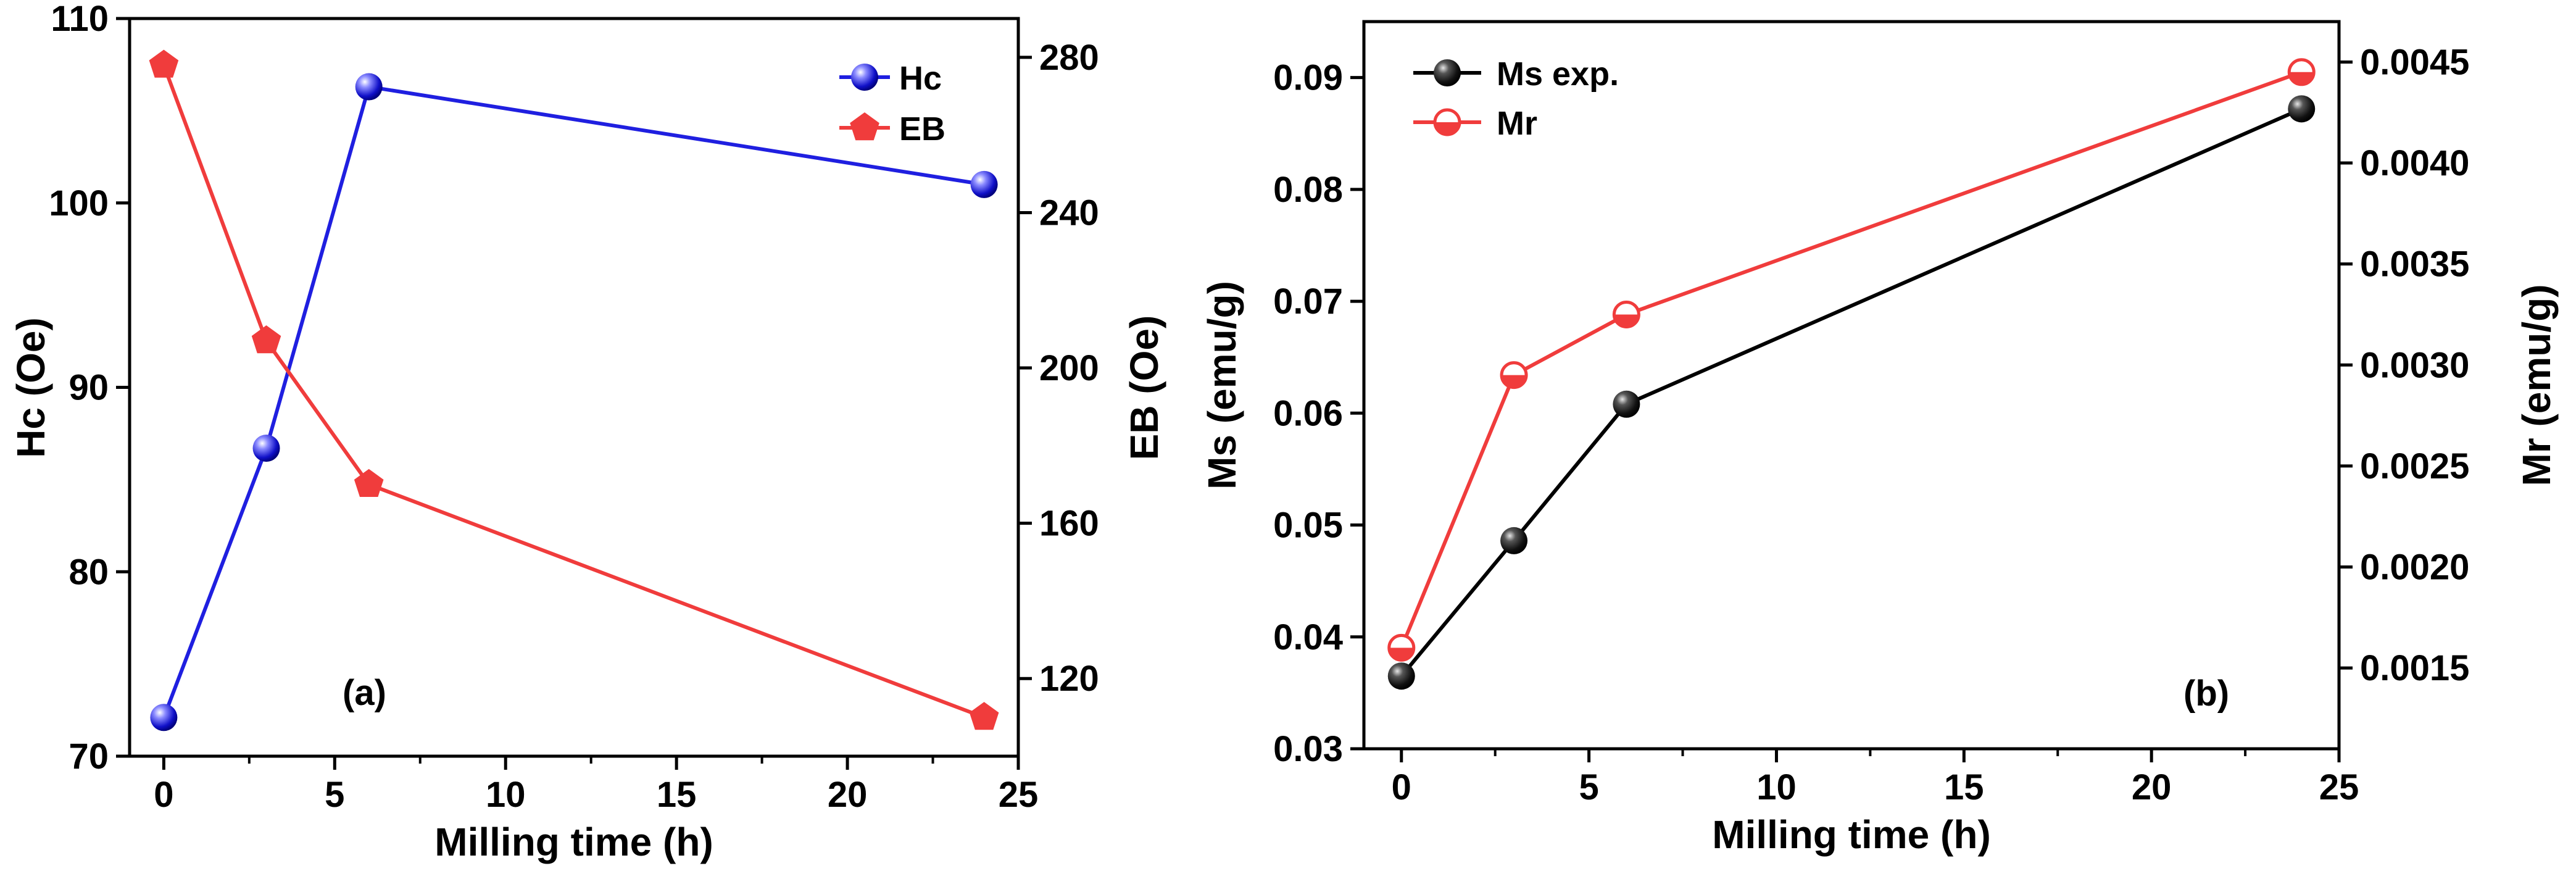 The width and height of the screenshot is (2576, 871). What do you see at coordinates (1308, 301) in the screenshot?
I see `y-left-tick-label: 0.07` at bounding box center [1308, 301].